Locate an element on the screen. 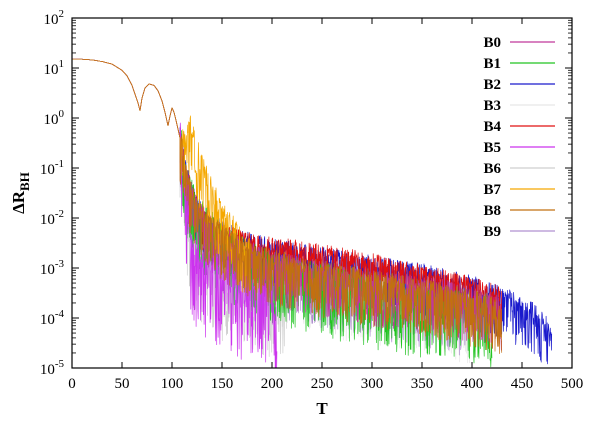  x-tick-label: 0 is located at coordinates (72, 384).